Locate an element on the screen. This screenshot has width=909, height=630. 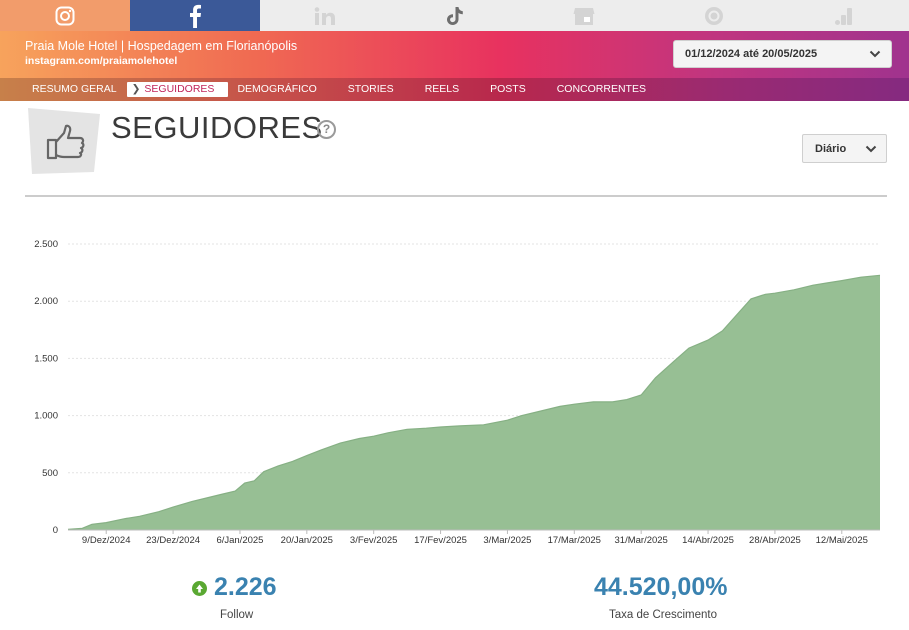
tab-instagram is located at coordinates (65, 15).